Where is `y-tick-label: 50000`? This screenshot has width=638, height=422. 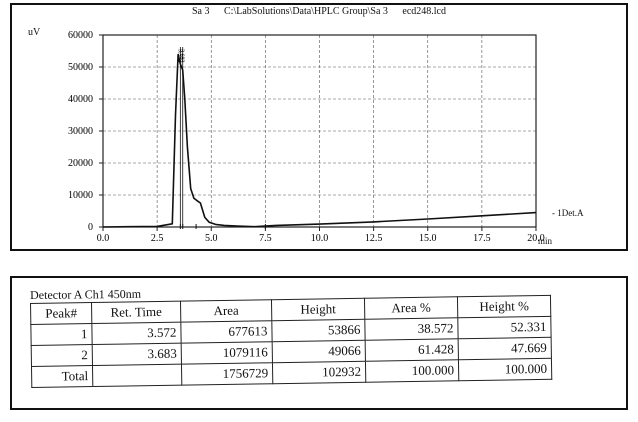 y-tick-label: 50000 is located at coordinates (80, 67).